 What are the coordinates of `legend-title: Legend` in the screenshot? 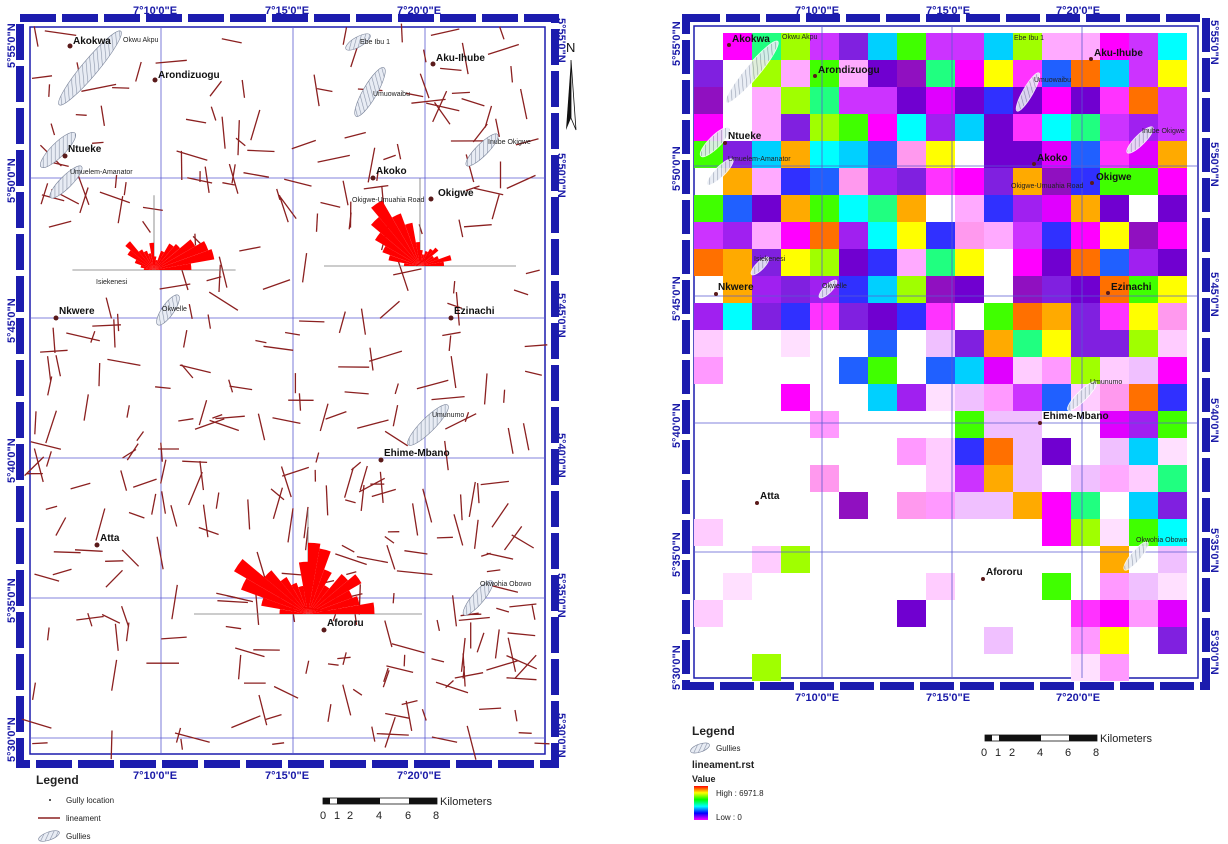 It's located at (713, 731).